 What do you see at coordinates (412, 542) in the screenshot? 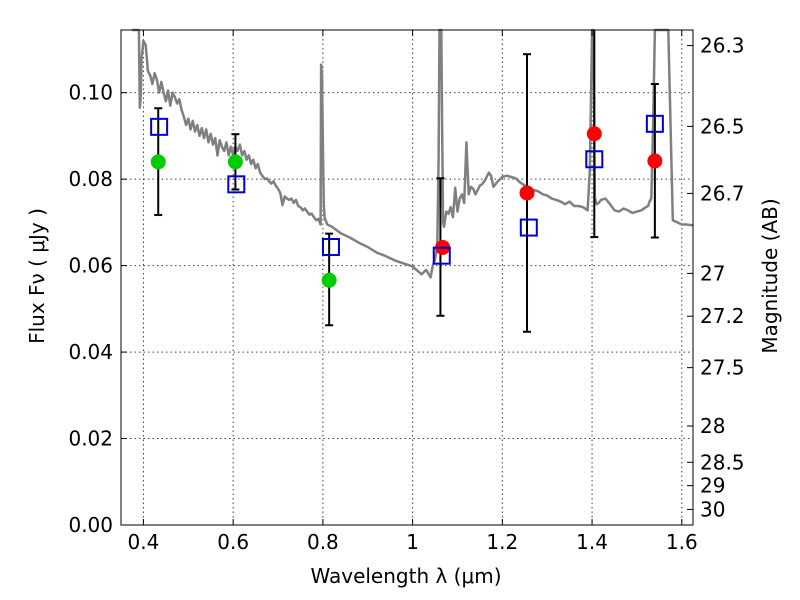
I see `x-tick-label: 1` at bounding box center [412, 542].